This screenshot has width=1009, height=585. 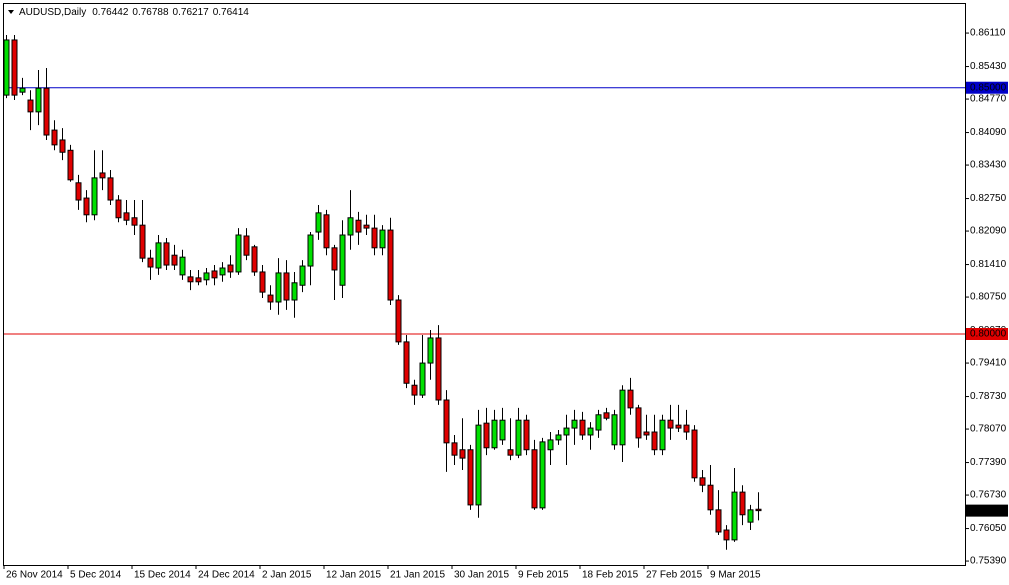 I want to click on x-tick-label: 2 Jan 2015, so click(x=287, y=575).